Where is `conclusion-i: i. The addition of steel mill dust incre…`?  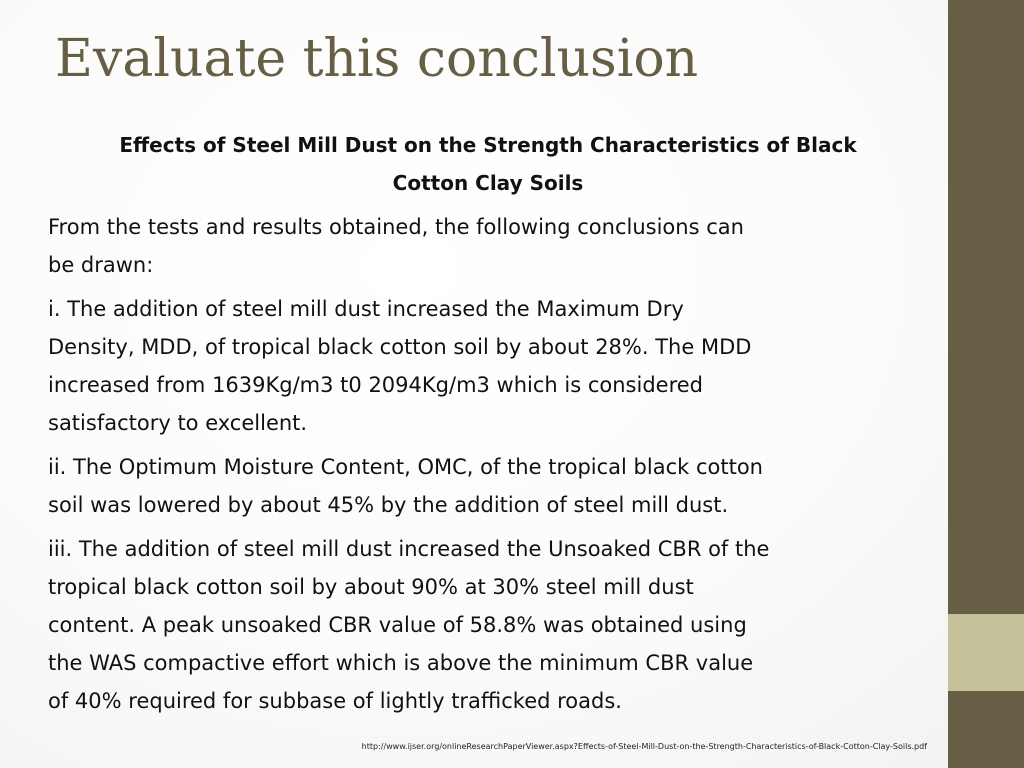
conclusion-i: i. The addition of steel mill dust incre… is located at coordinates (400, 366).